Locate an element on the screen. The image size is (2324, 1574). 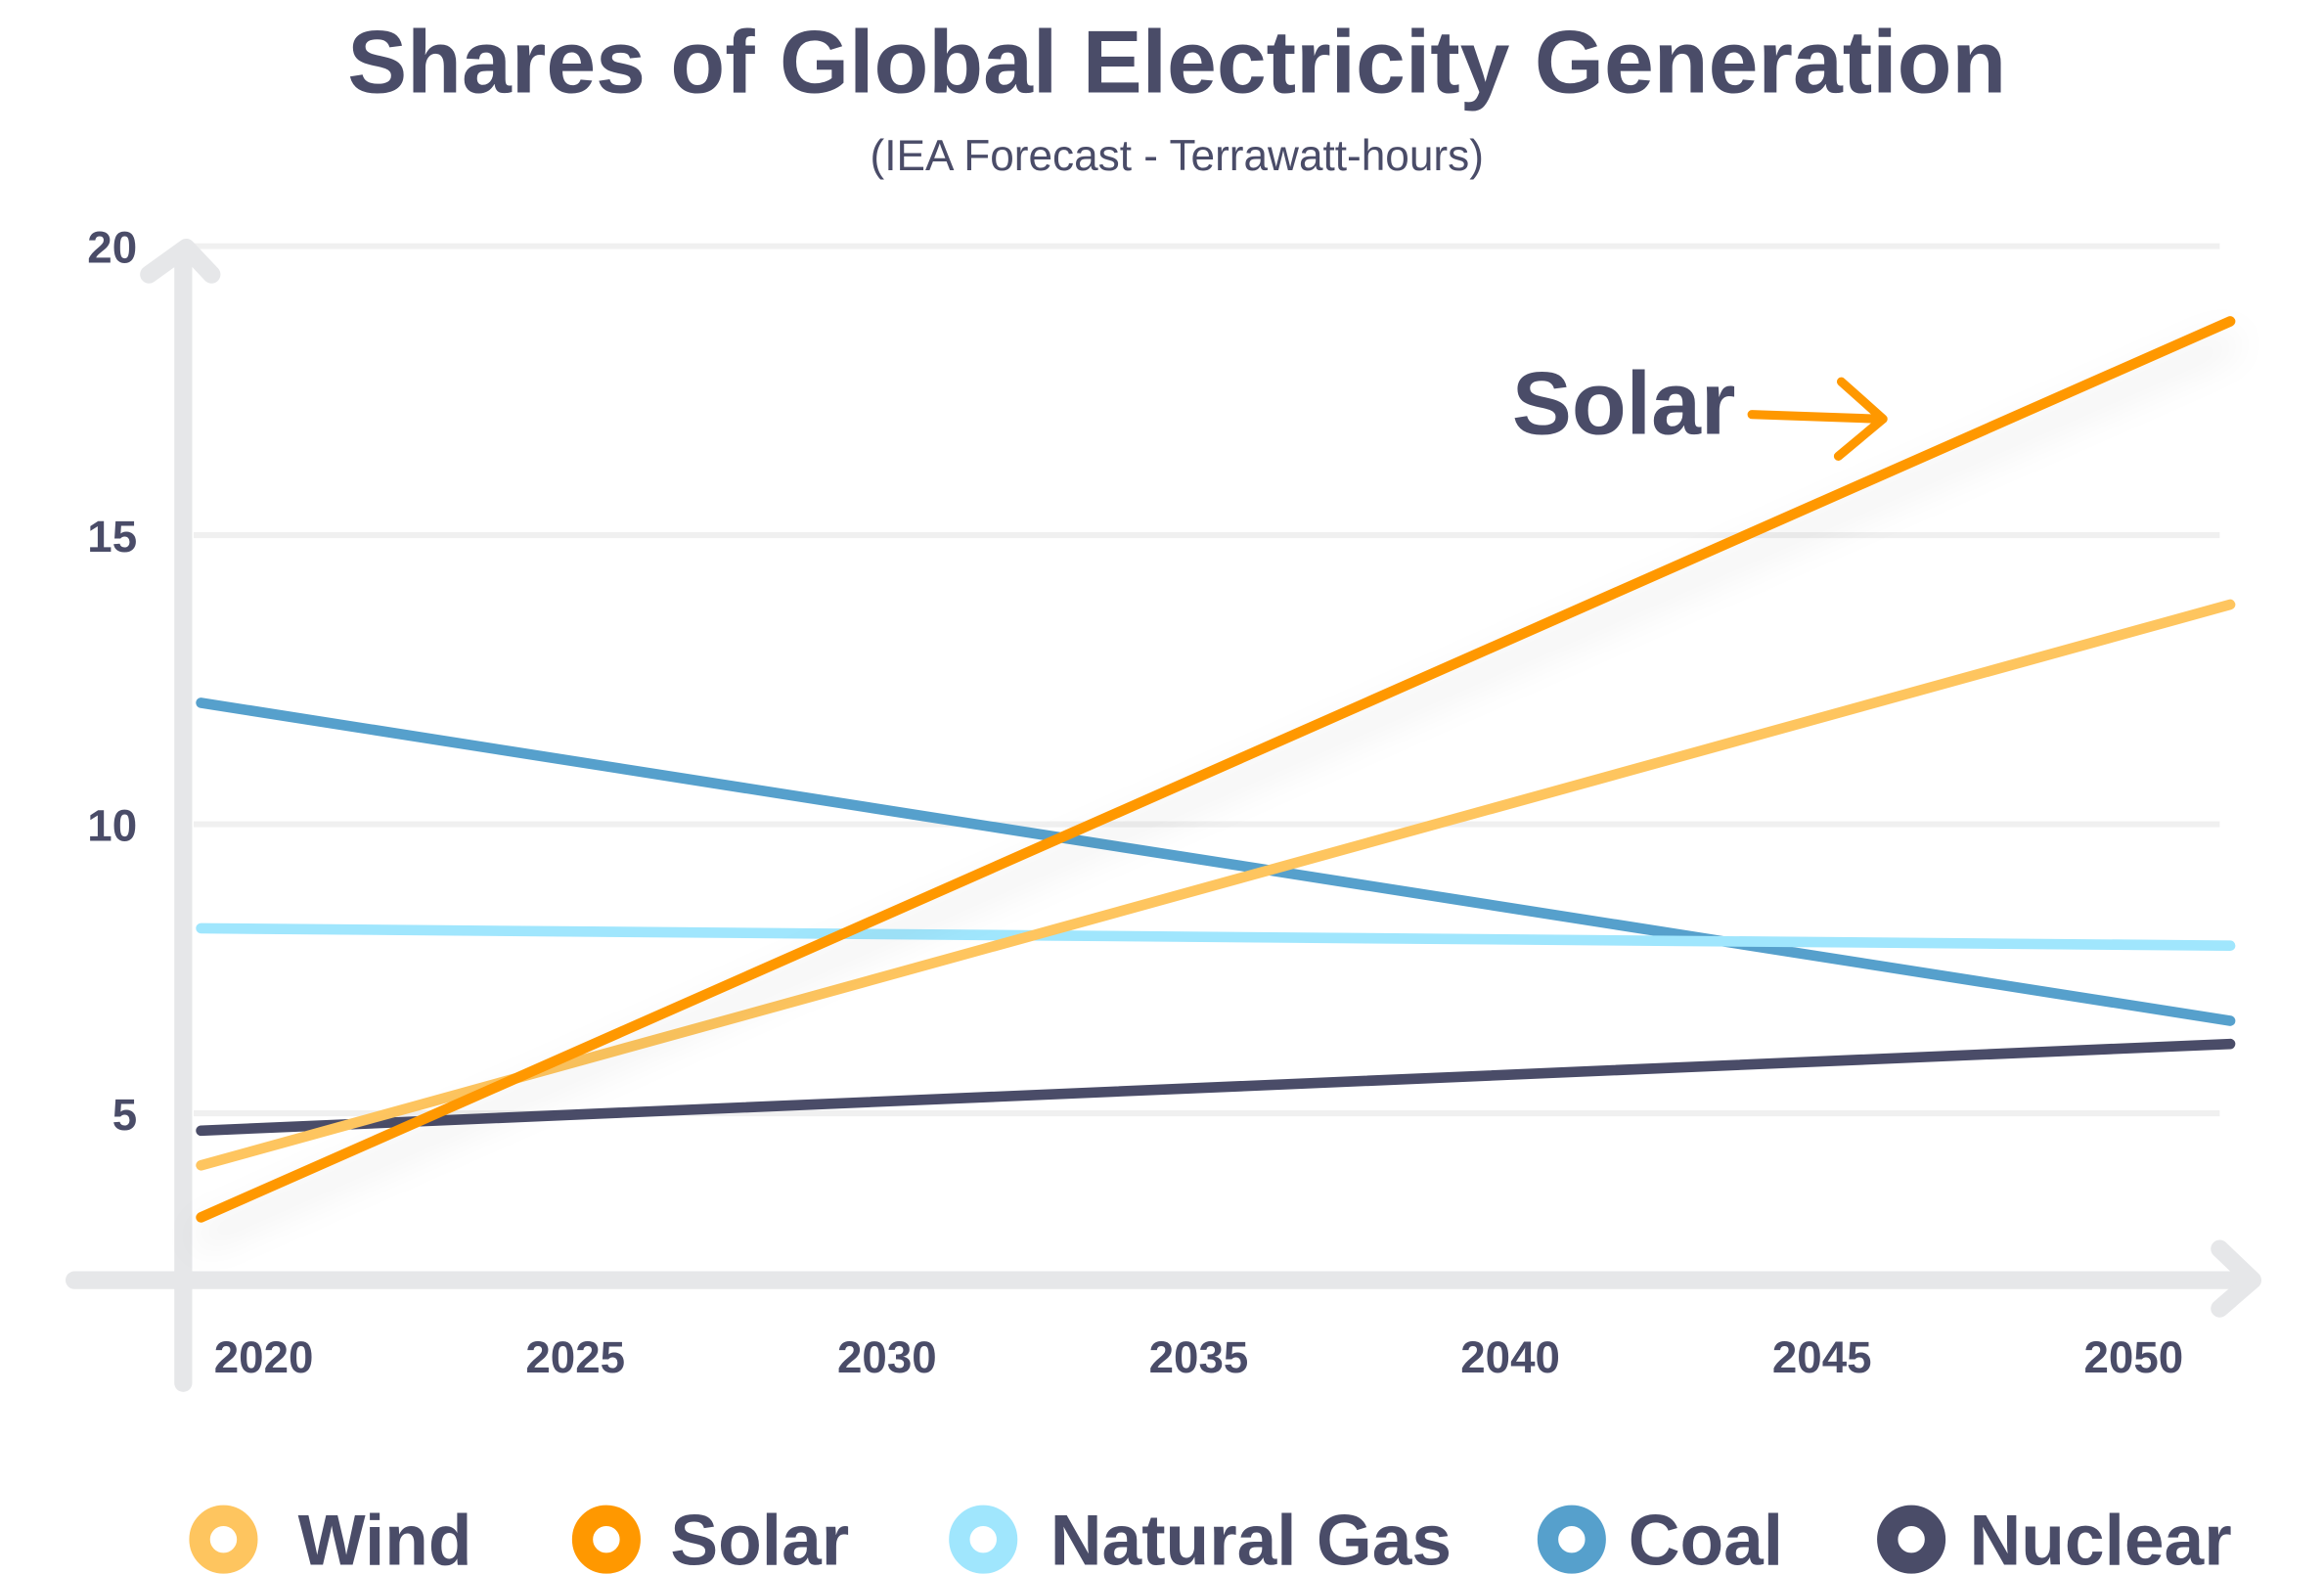
x-tick-label: 2020 is located at coordinates (264, 1357).